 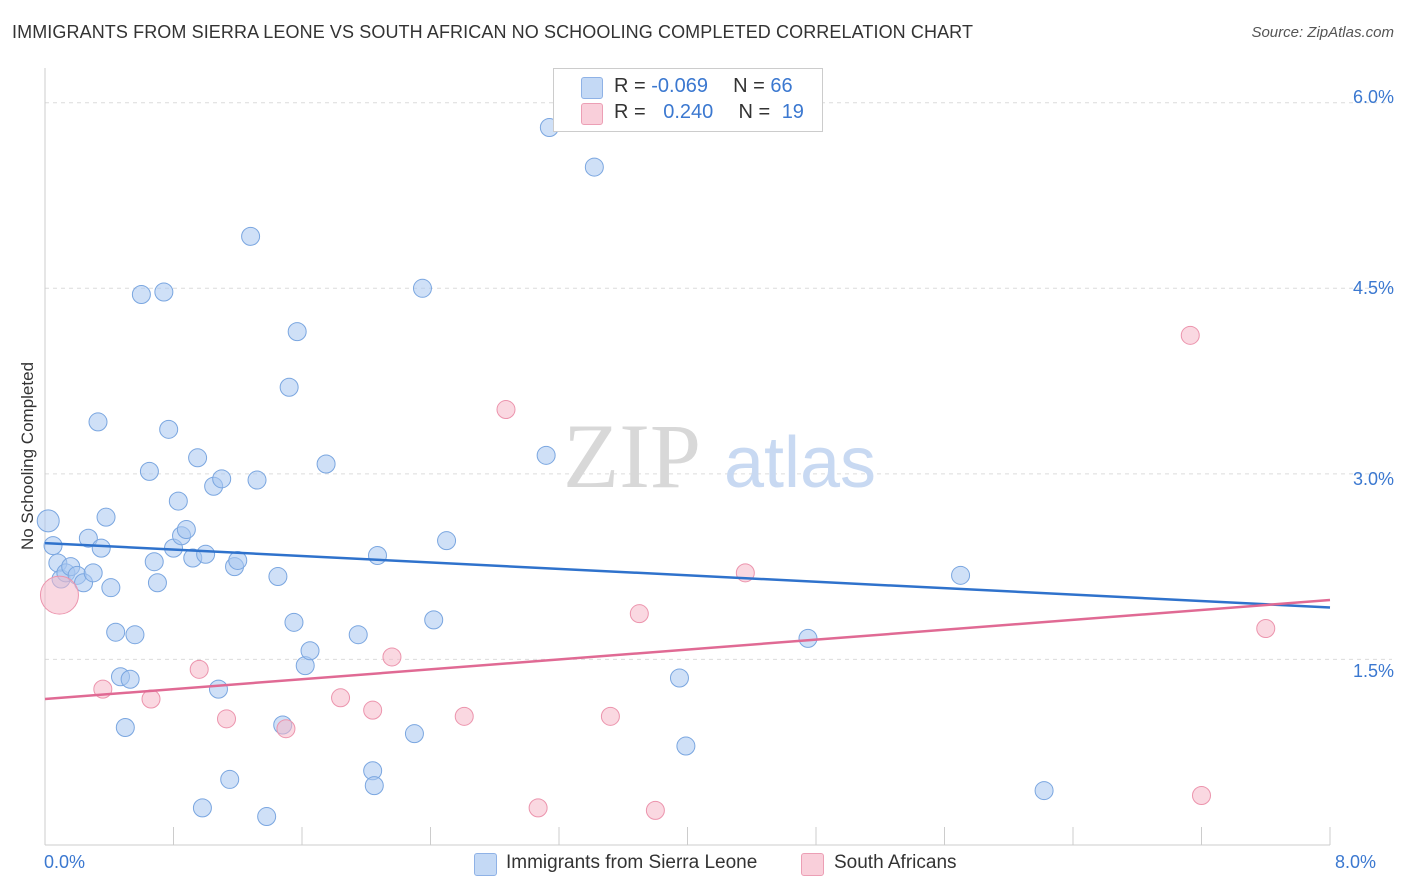 I want to click on legend-label-south-africans: South Africans, so click(x=895, y=862).